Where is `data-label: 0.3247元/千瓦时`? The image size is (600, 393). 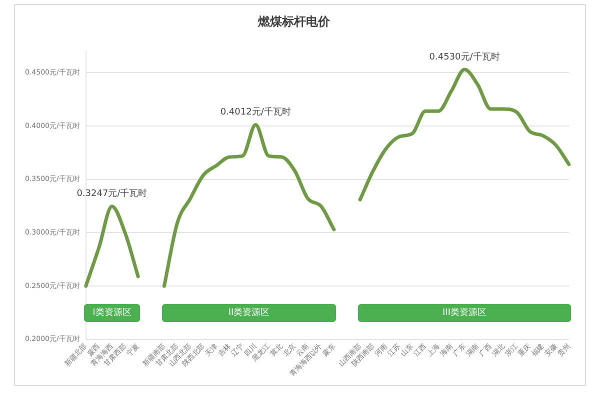 data-label: 0.3247元/千瓦时 is located at coordinates (112, 194).